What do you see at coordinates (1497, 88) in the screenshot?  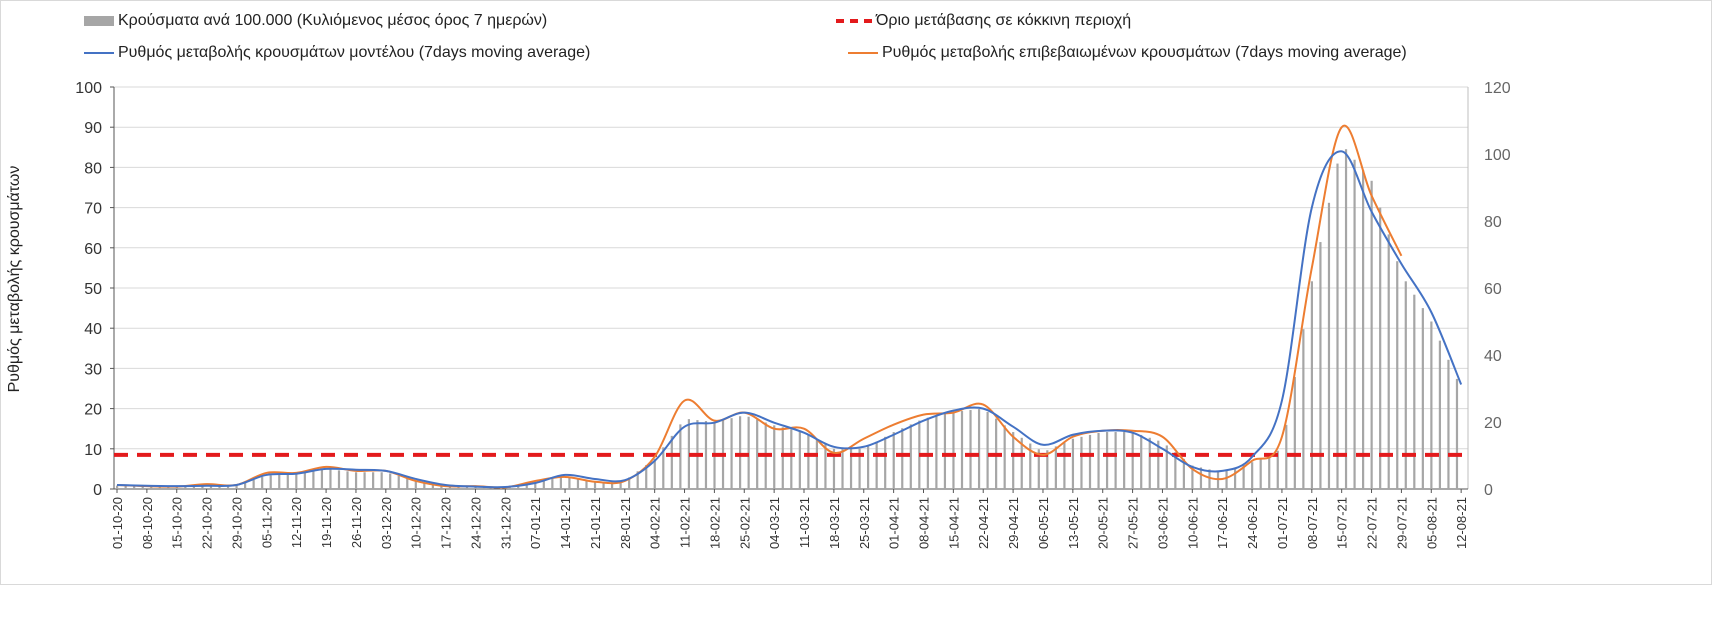 I see `y2-tick-label: 120` at bounding box center [1497, 88].